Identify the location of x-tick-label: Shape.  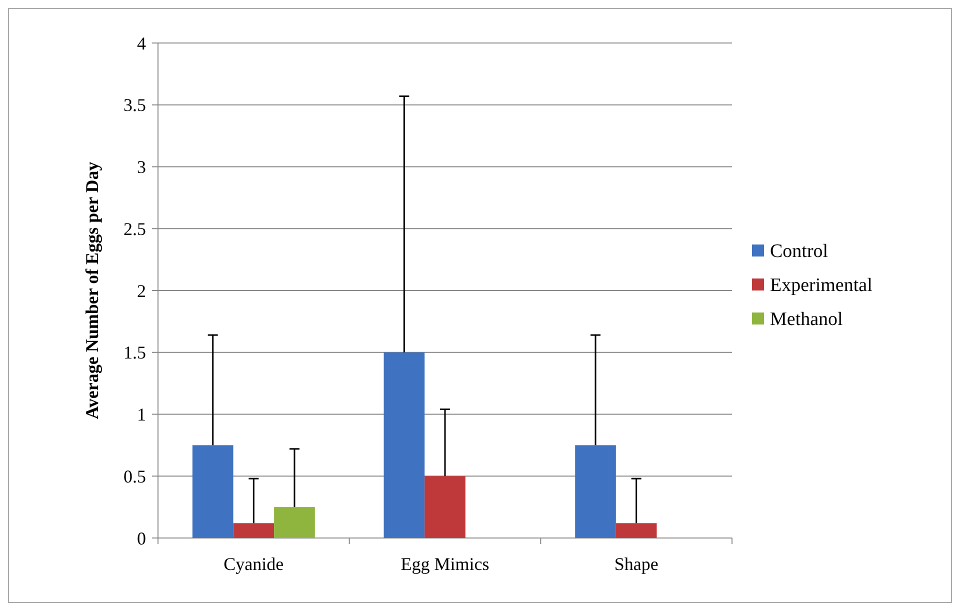
(636, 564).